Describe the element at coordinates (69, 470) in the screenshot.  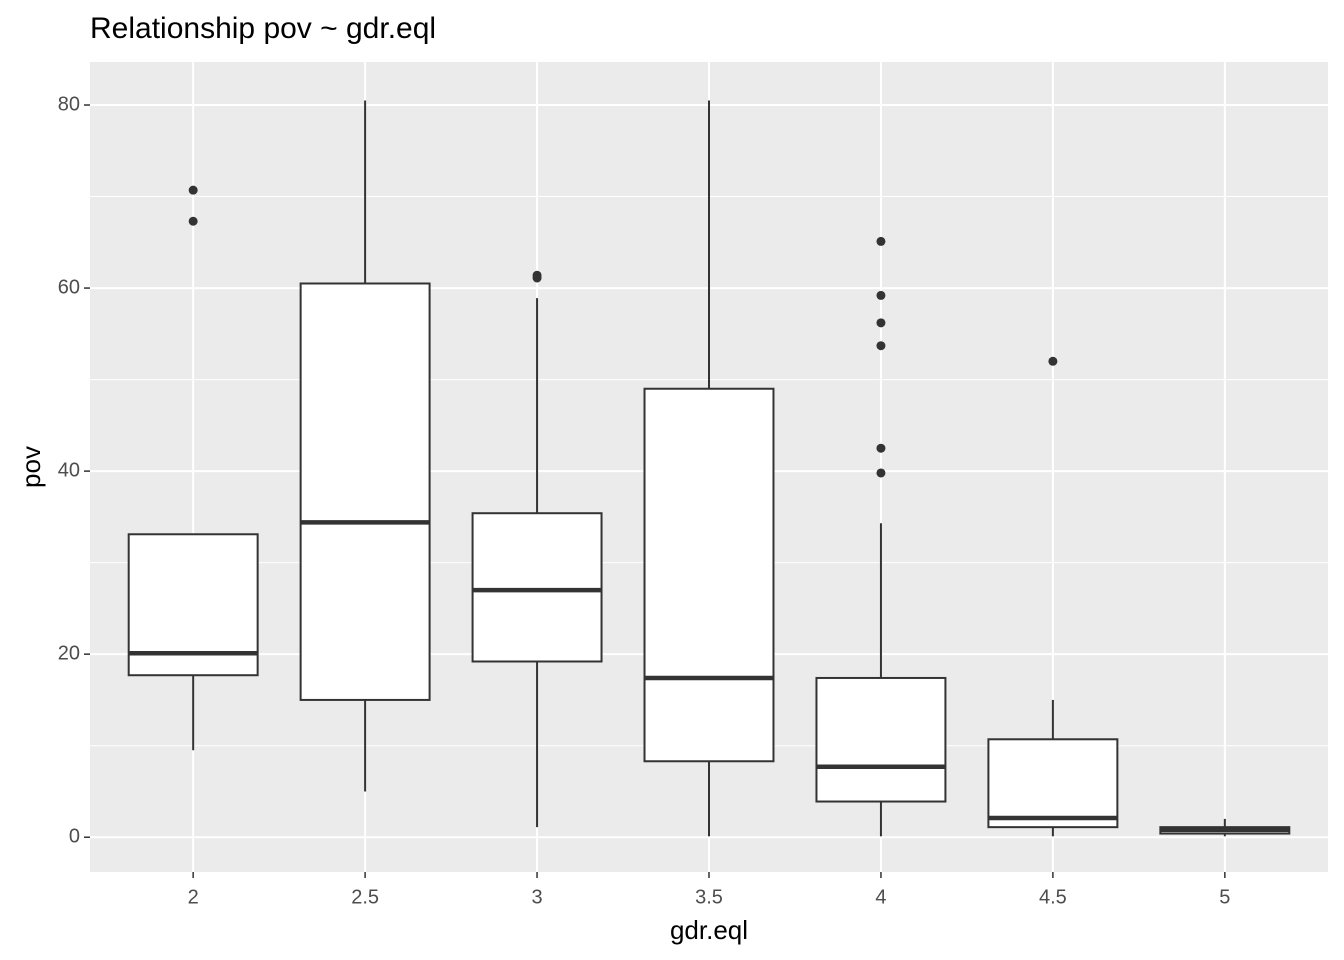
I see `y-tick-label: 40` at that location.